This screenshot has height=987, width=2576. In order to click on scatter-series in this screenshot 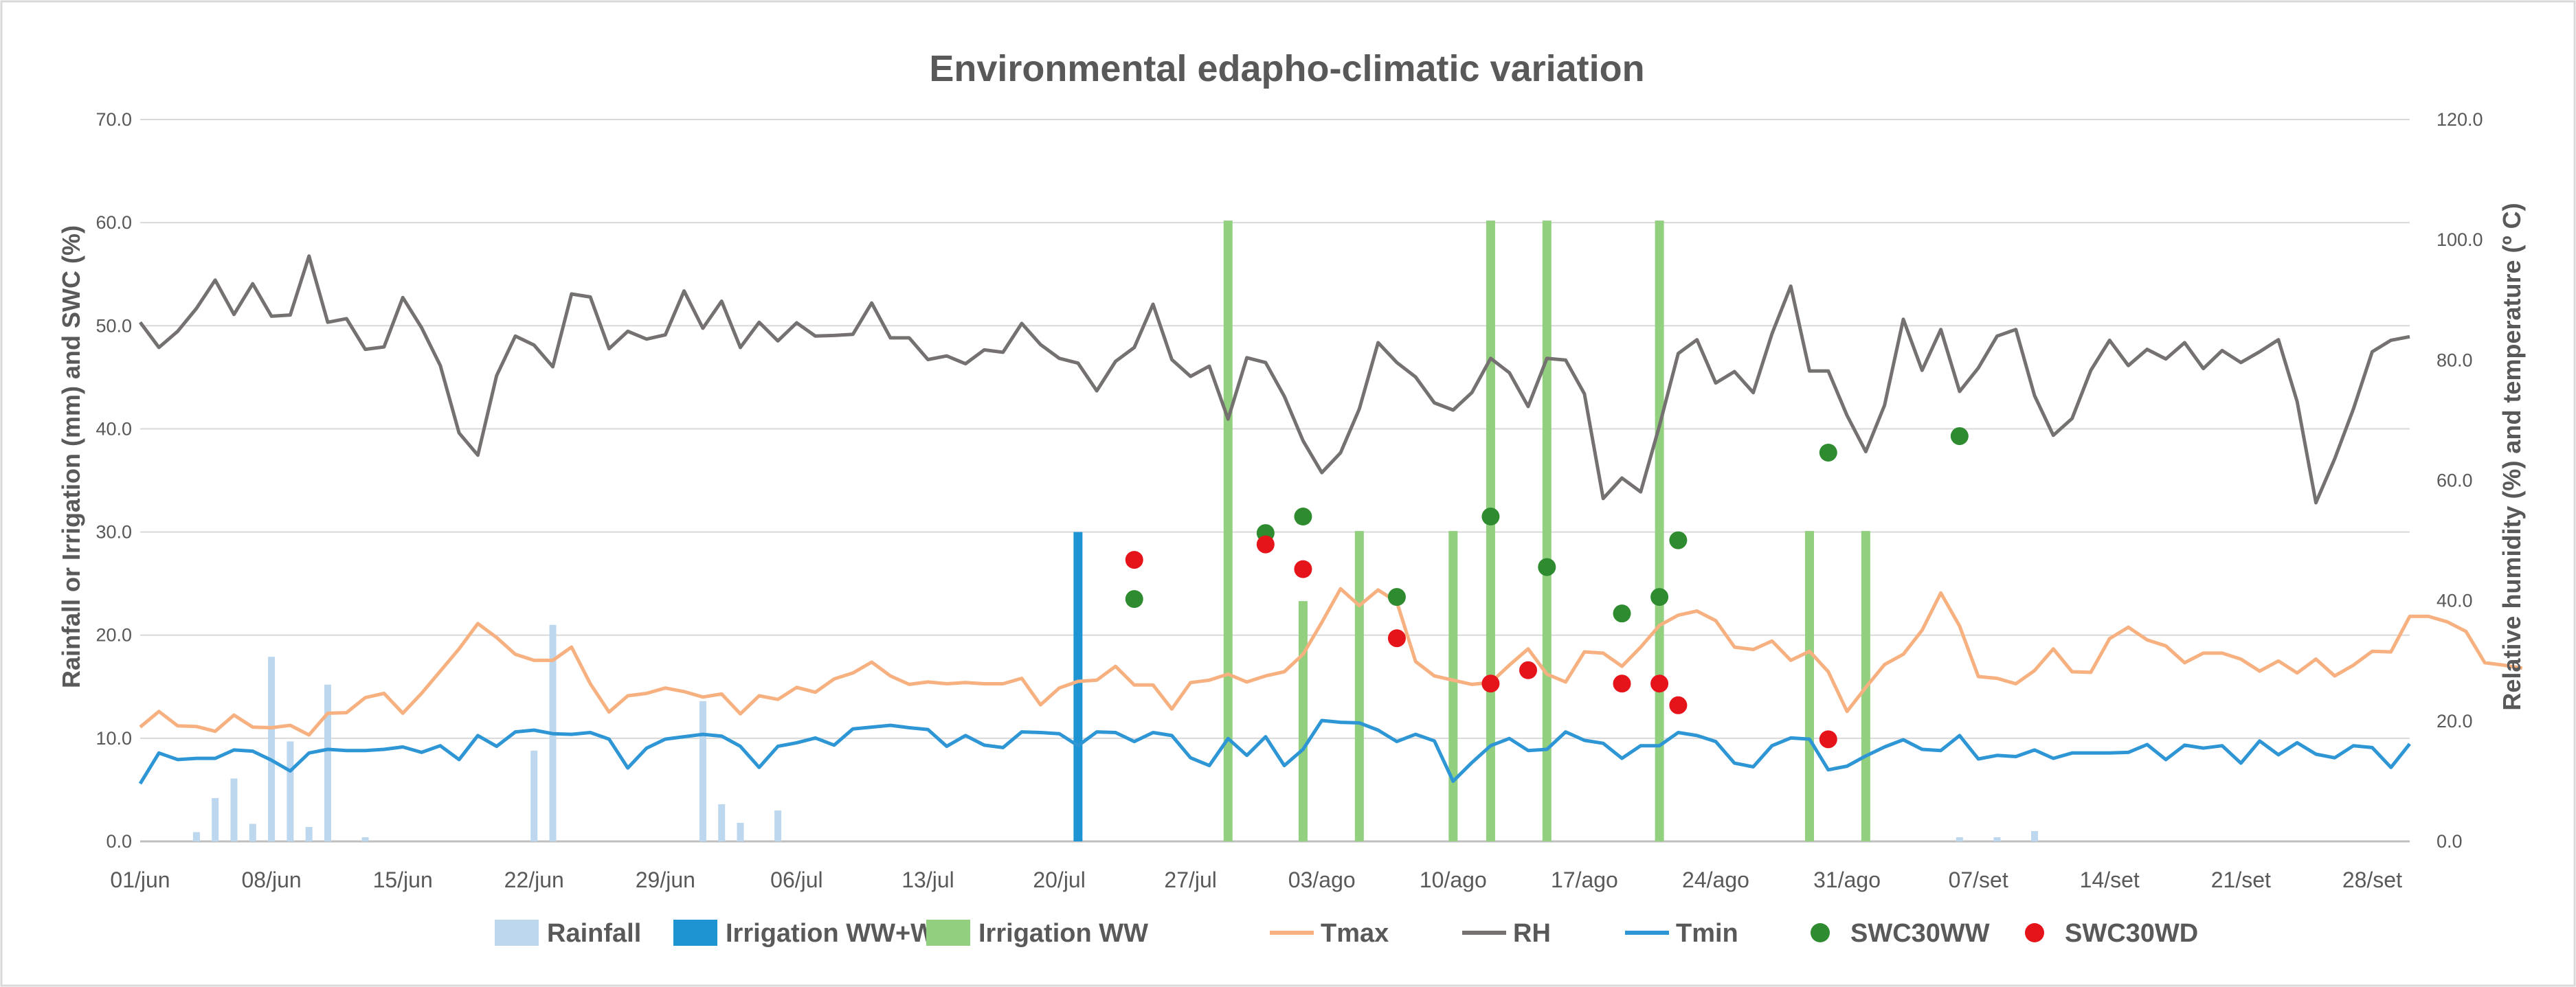, I will do `click(1547, 588)`.